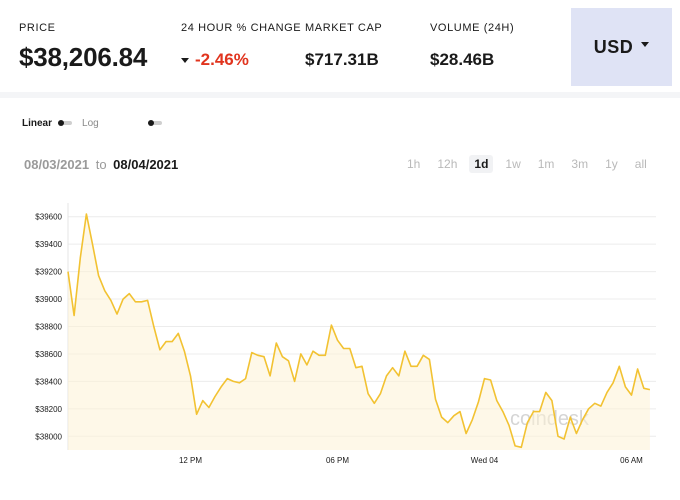 The width and height of the screenshot is (680, 500). I want to click on currency-label: USD, so click(614, 47).